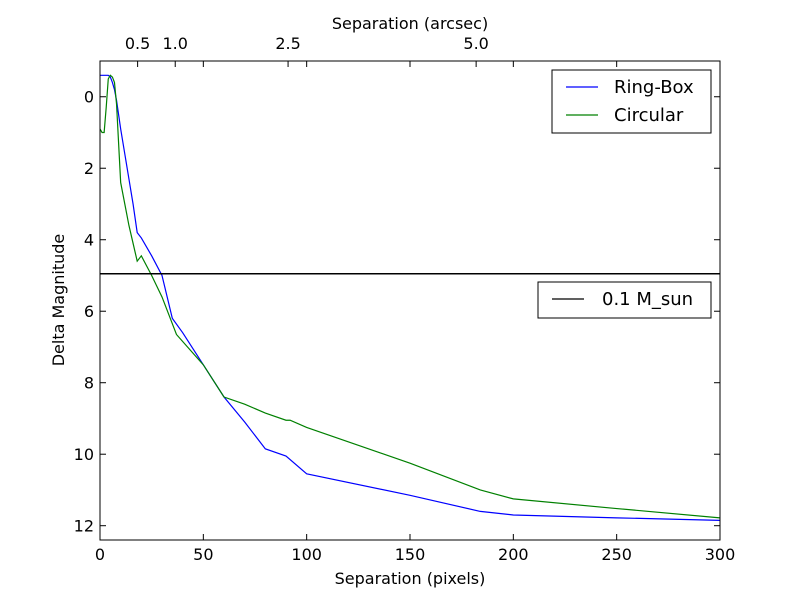 The width and height of the screenshot is (800, 600). I want to click on legend-series-box, so click(631, 101).